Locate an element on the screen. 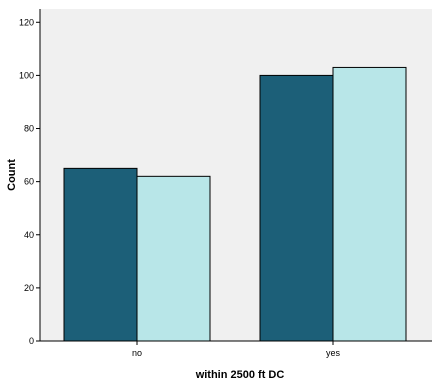  y-tick-label: 80 is located at coordinates (29, 129).